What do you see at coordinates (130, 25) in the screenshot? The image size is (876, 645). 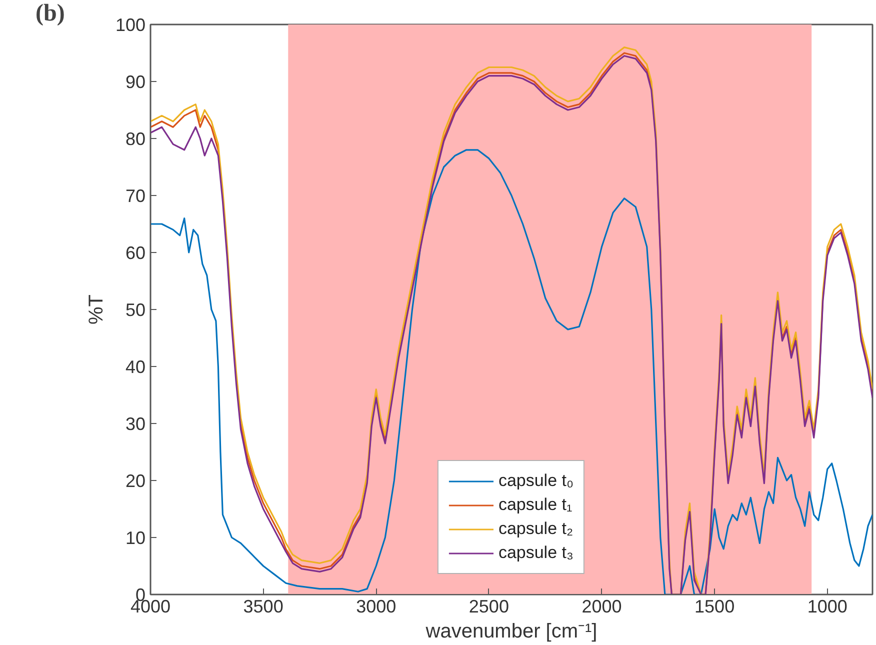 I see `y-tick-label: 100` at bounding box center [130, 25].